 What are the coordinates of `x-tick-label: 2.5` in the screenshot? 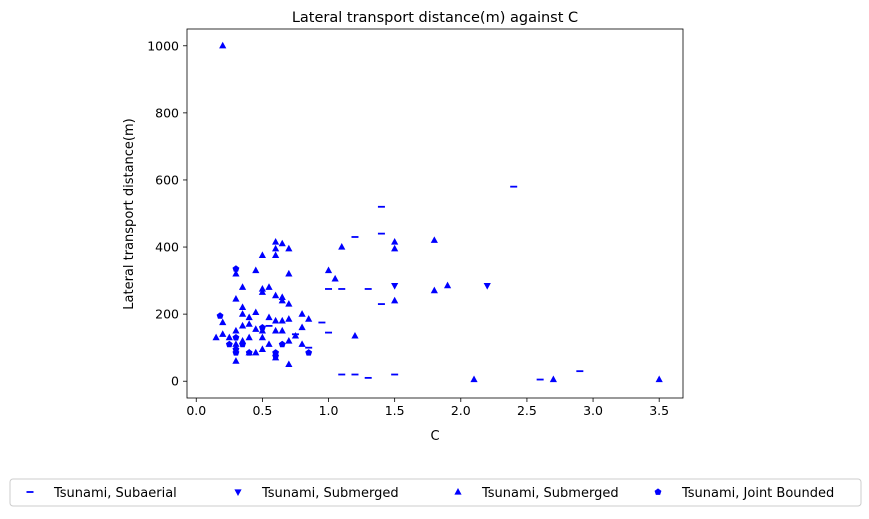 It's located at (527, 410).